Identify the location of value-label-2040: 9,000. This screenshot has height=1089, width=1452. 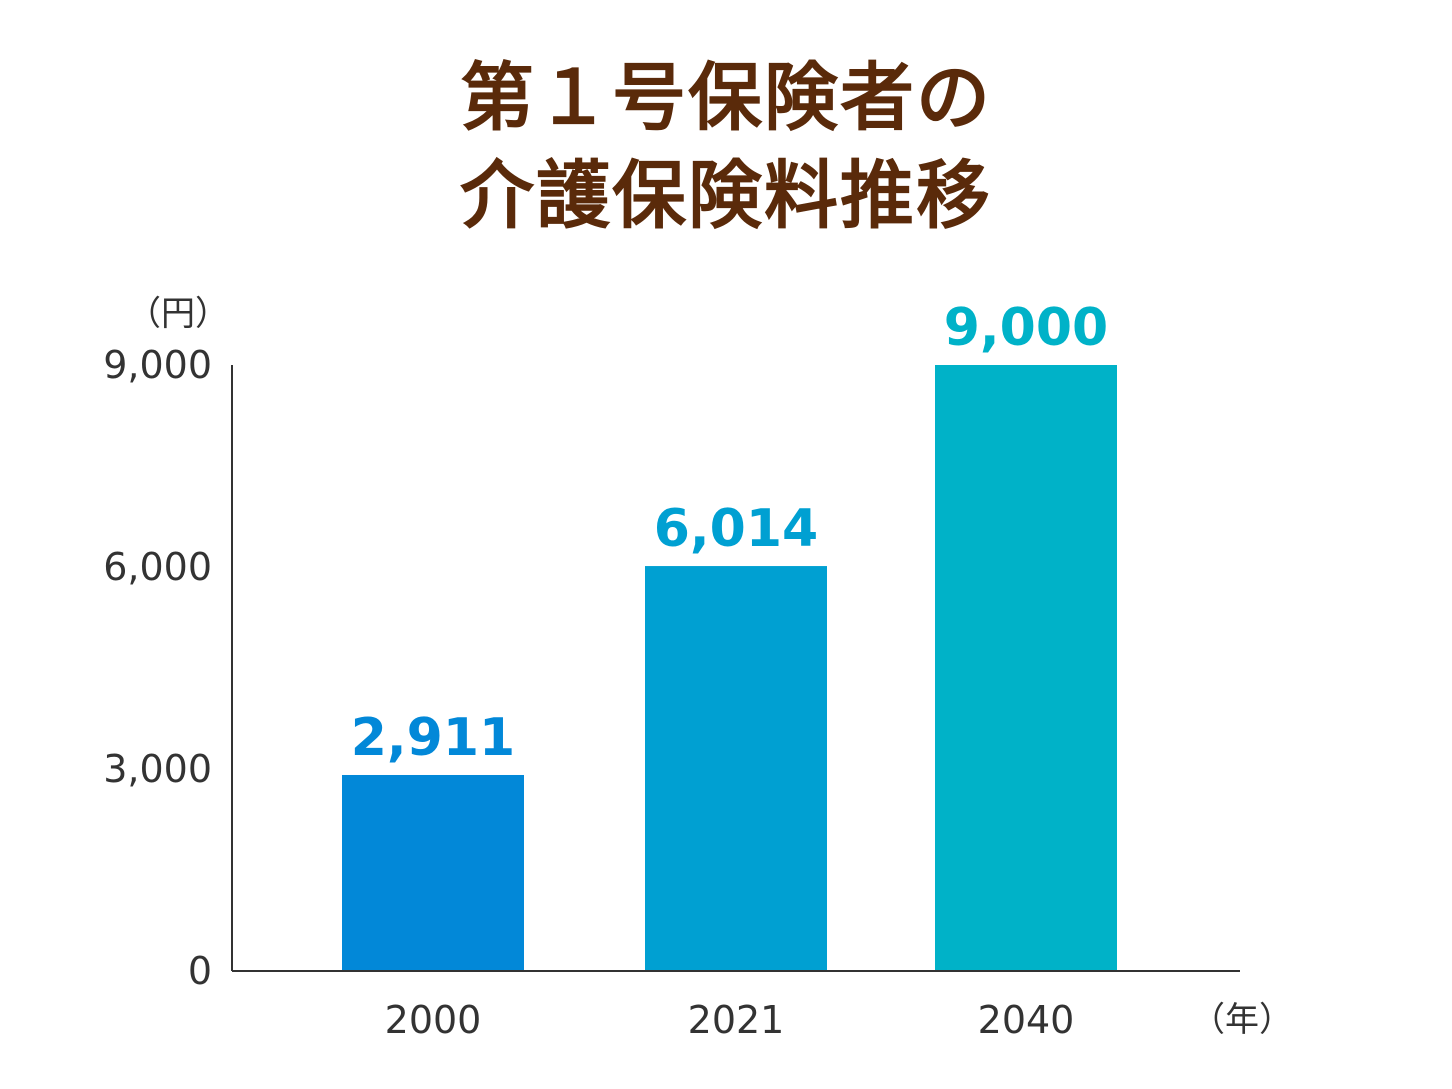
(1026, 328).